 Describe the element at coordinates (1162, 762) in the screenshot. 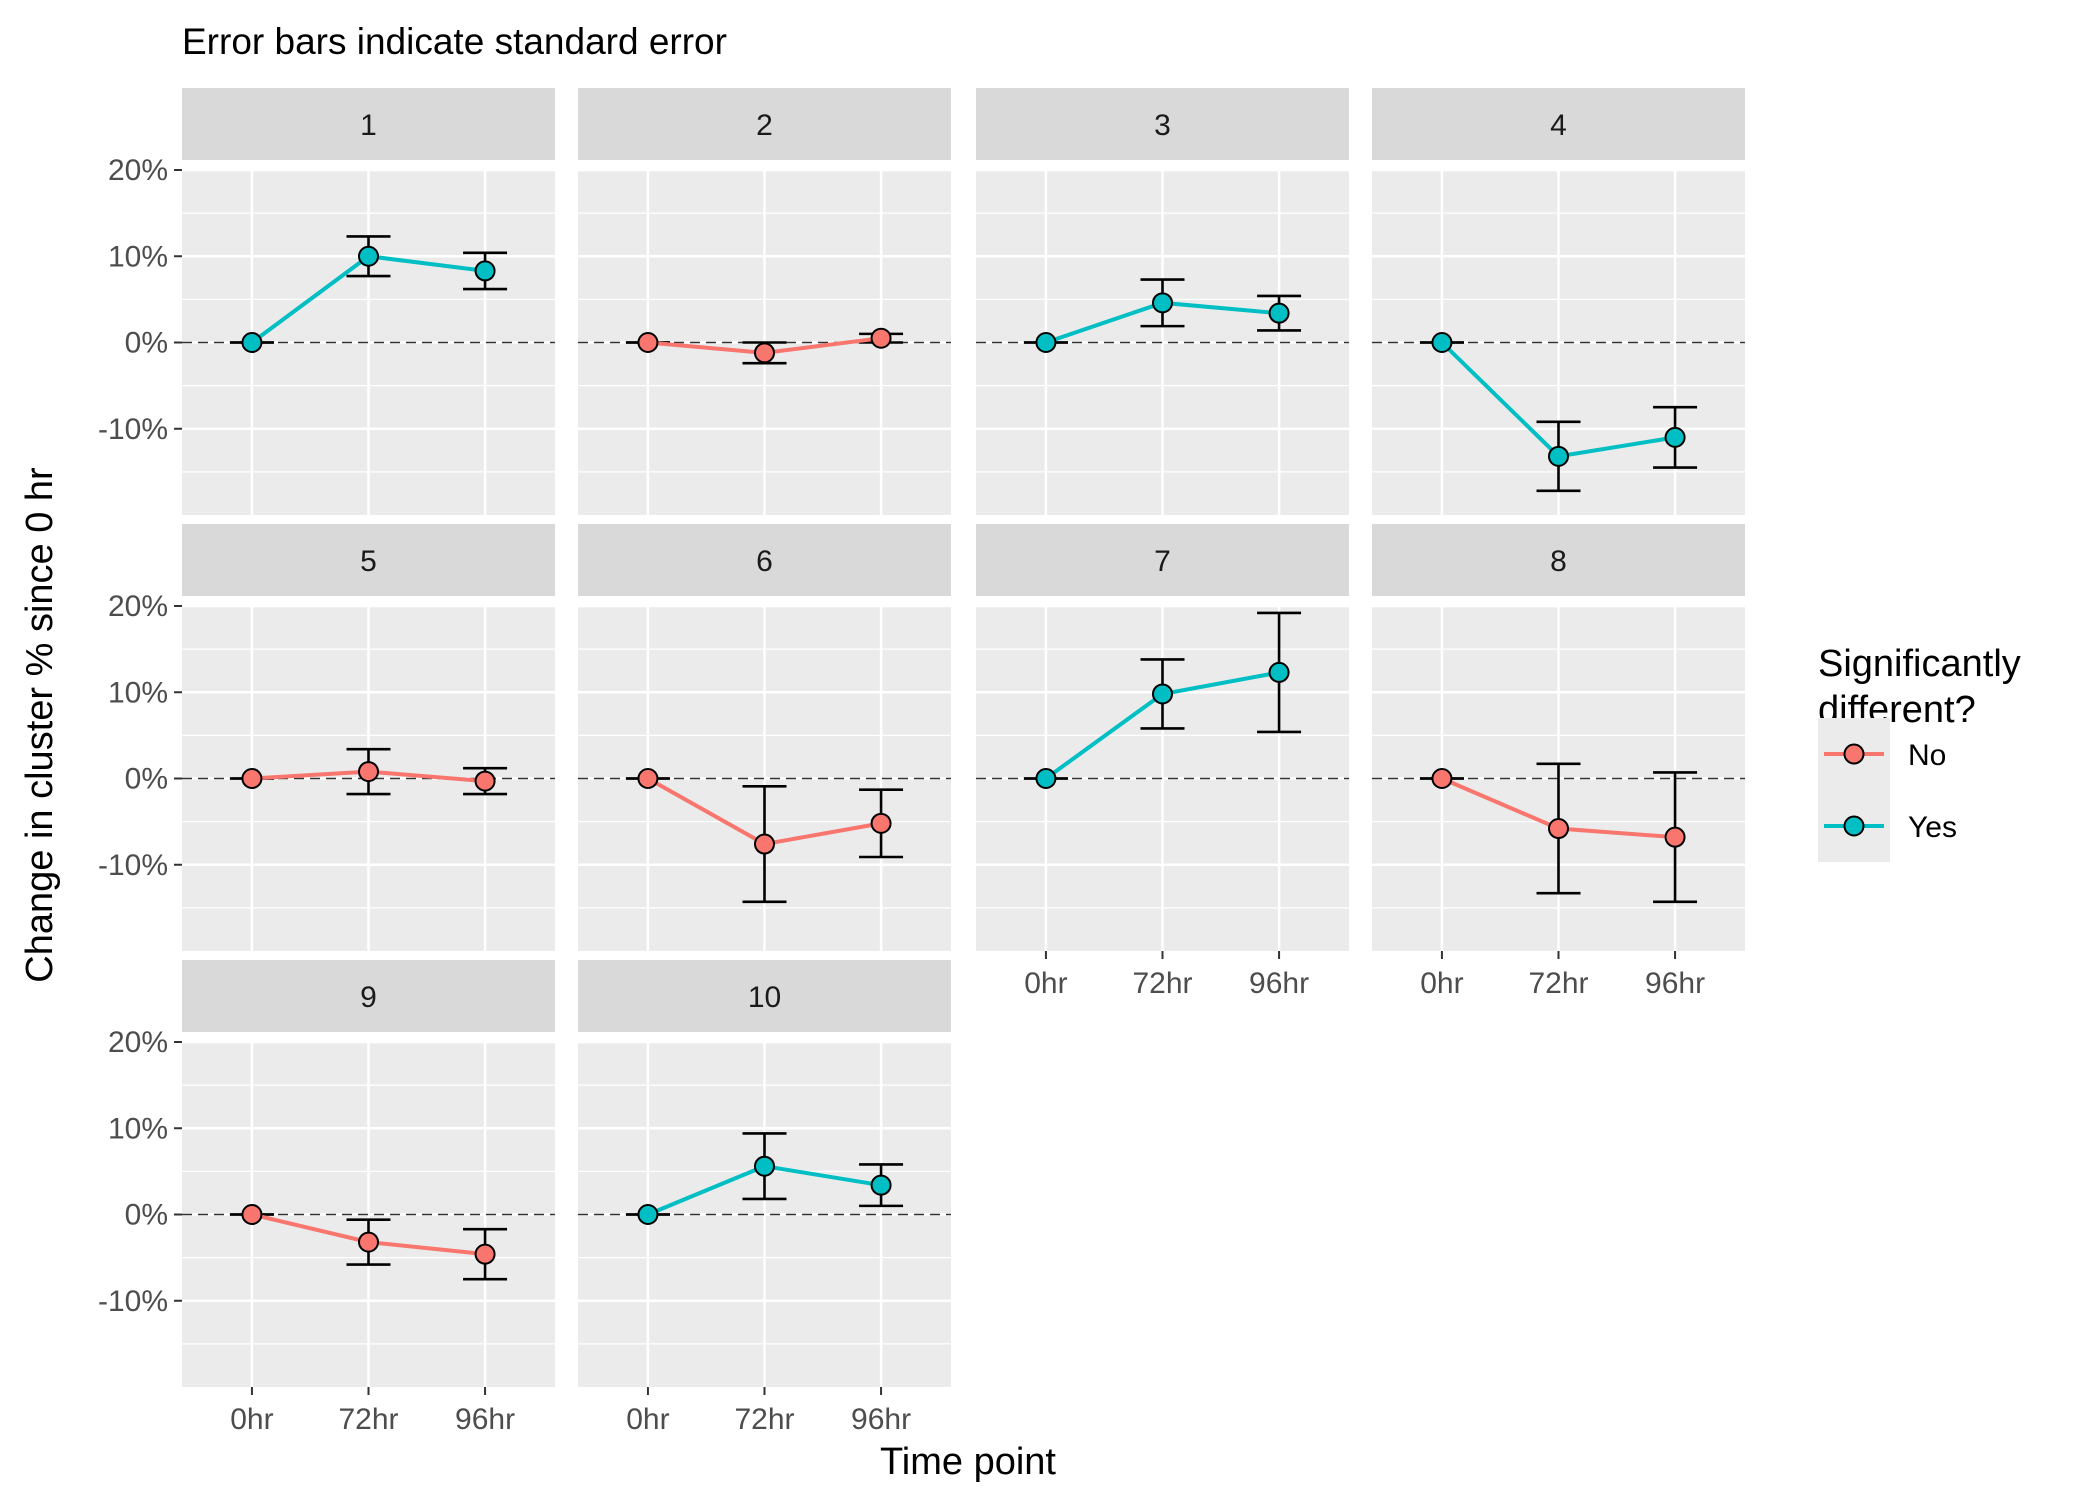

I see `facet-panel-7: 7 0hr 72hr 96hr` at that location.